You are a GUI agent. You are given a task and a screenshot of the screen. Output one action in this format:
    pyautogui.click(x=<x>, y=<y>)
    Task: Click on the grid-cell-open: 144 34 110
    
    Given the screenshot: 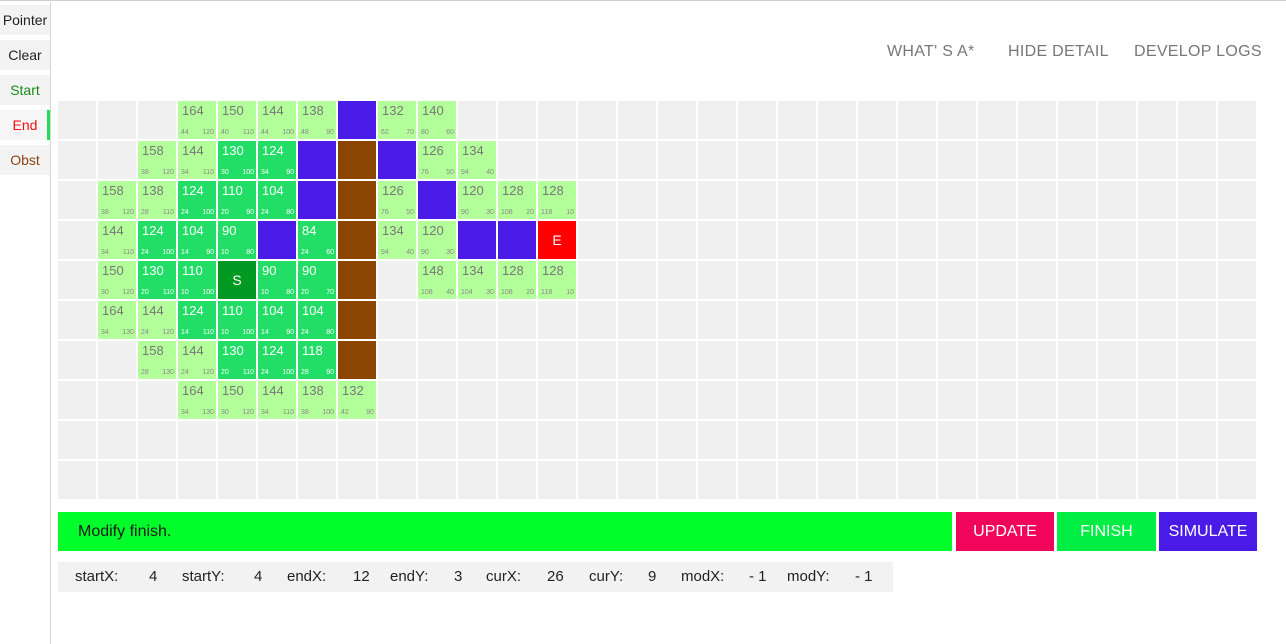 What is the action you would take?
    pyautogui.click(x=277, y=400)
    